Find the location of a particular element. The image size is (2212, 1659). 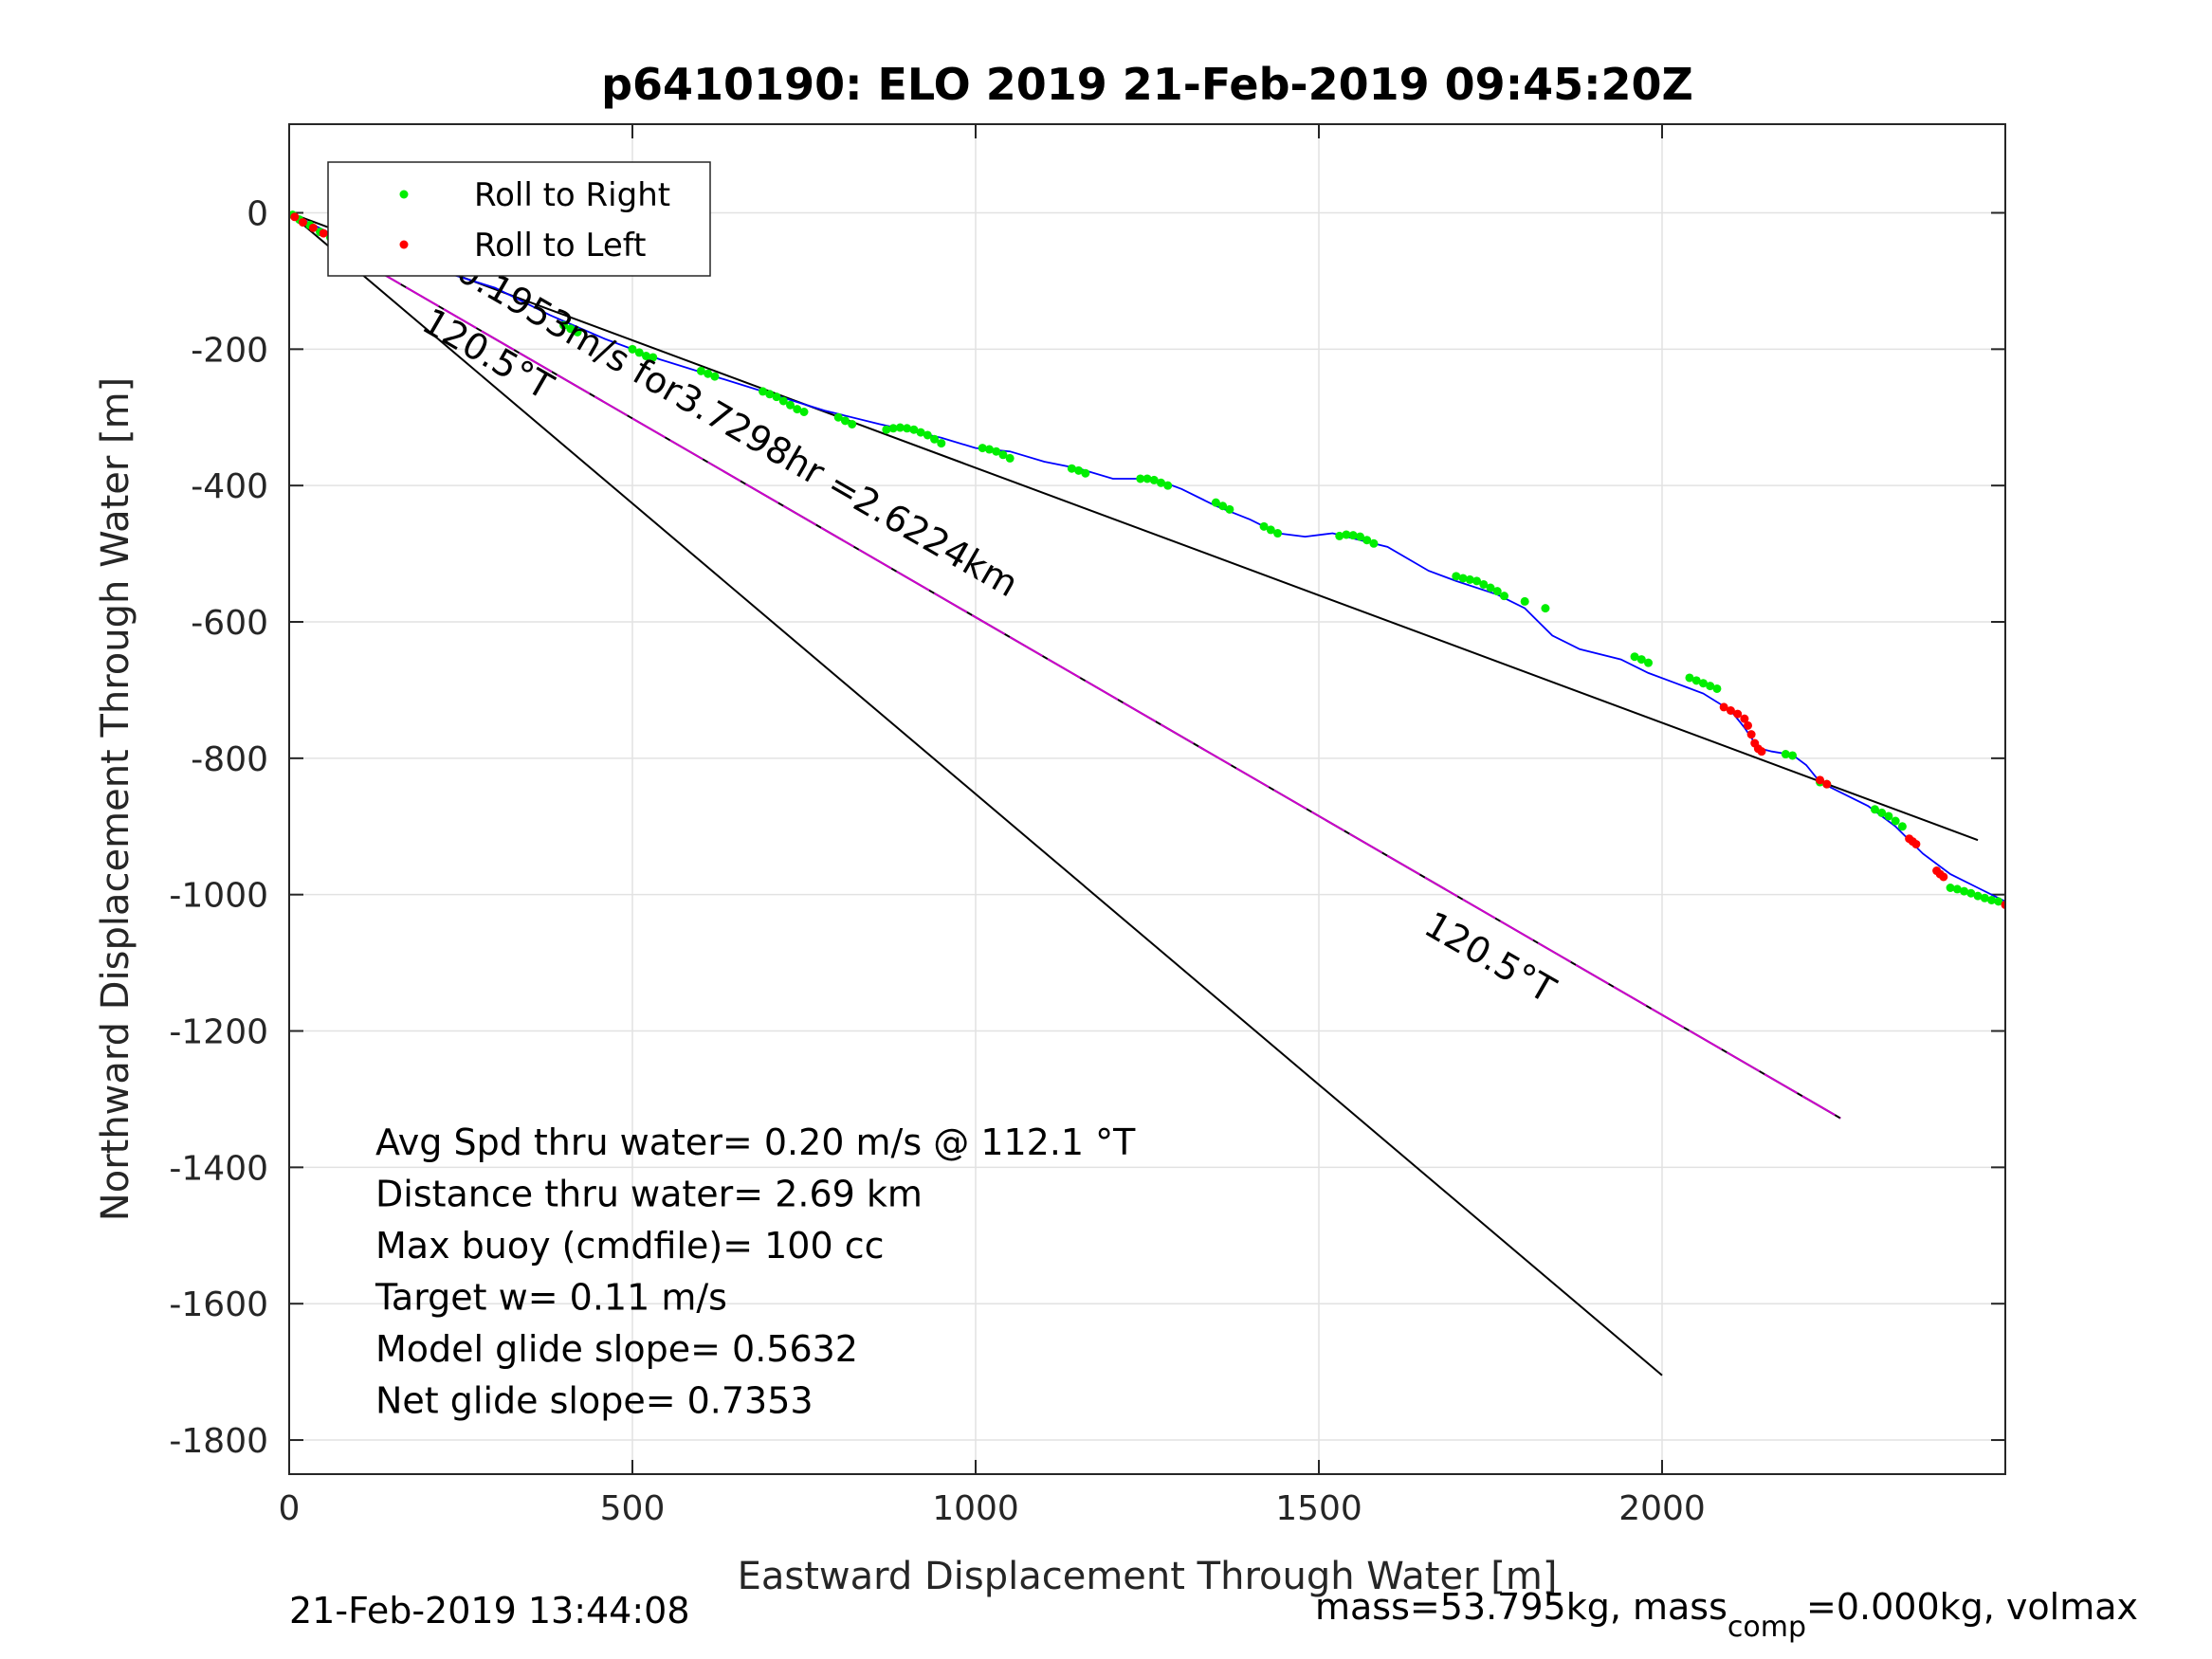

y-tick-label: -1600 is located at coordinates (218, 1304).